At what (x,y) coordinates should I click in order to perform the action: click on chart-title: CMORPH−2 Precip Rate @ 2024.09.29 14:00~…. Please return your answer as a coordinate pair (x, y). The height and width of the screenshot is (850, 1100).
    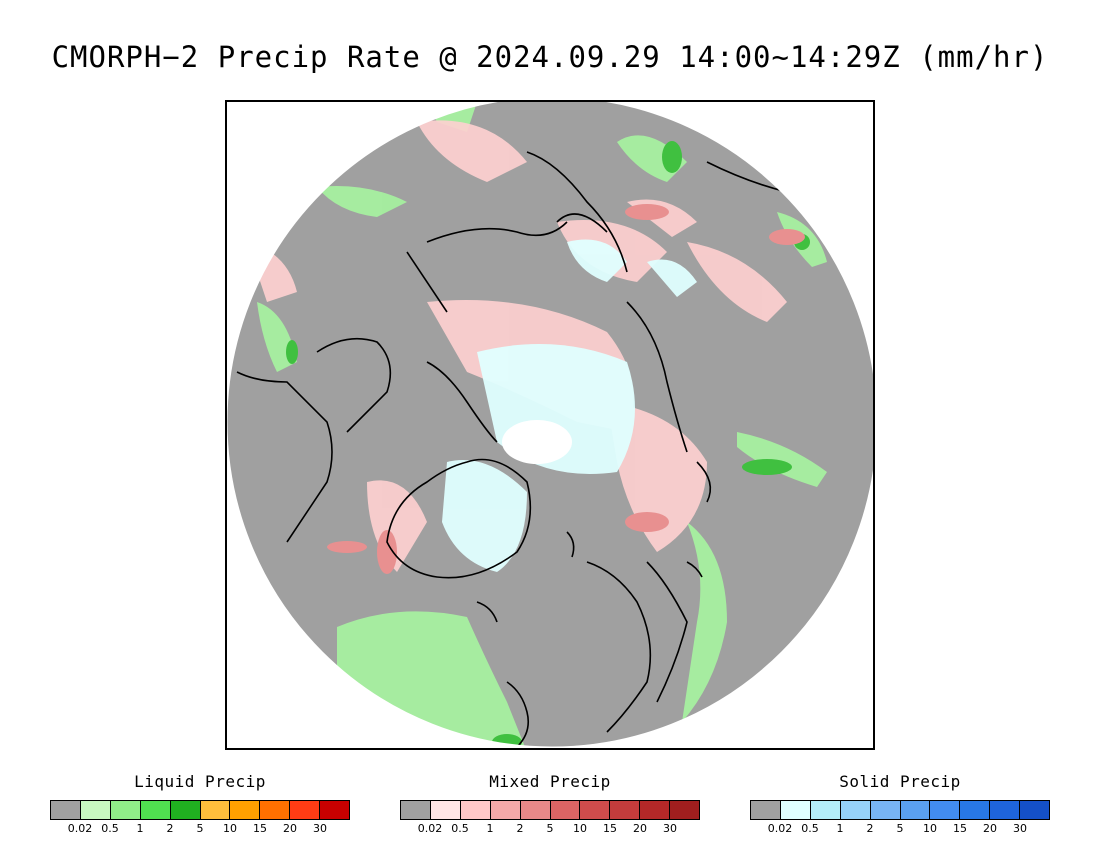
    Looking at the image, I should click on (550, 57).